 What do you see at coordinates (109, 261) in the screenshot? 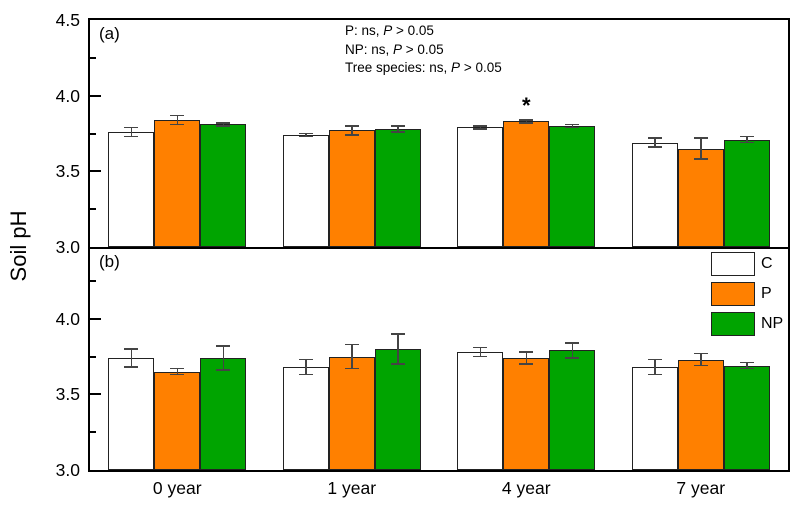
I see `panel-b-label: (b)` at bounding box center [109, 261].